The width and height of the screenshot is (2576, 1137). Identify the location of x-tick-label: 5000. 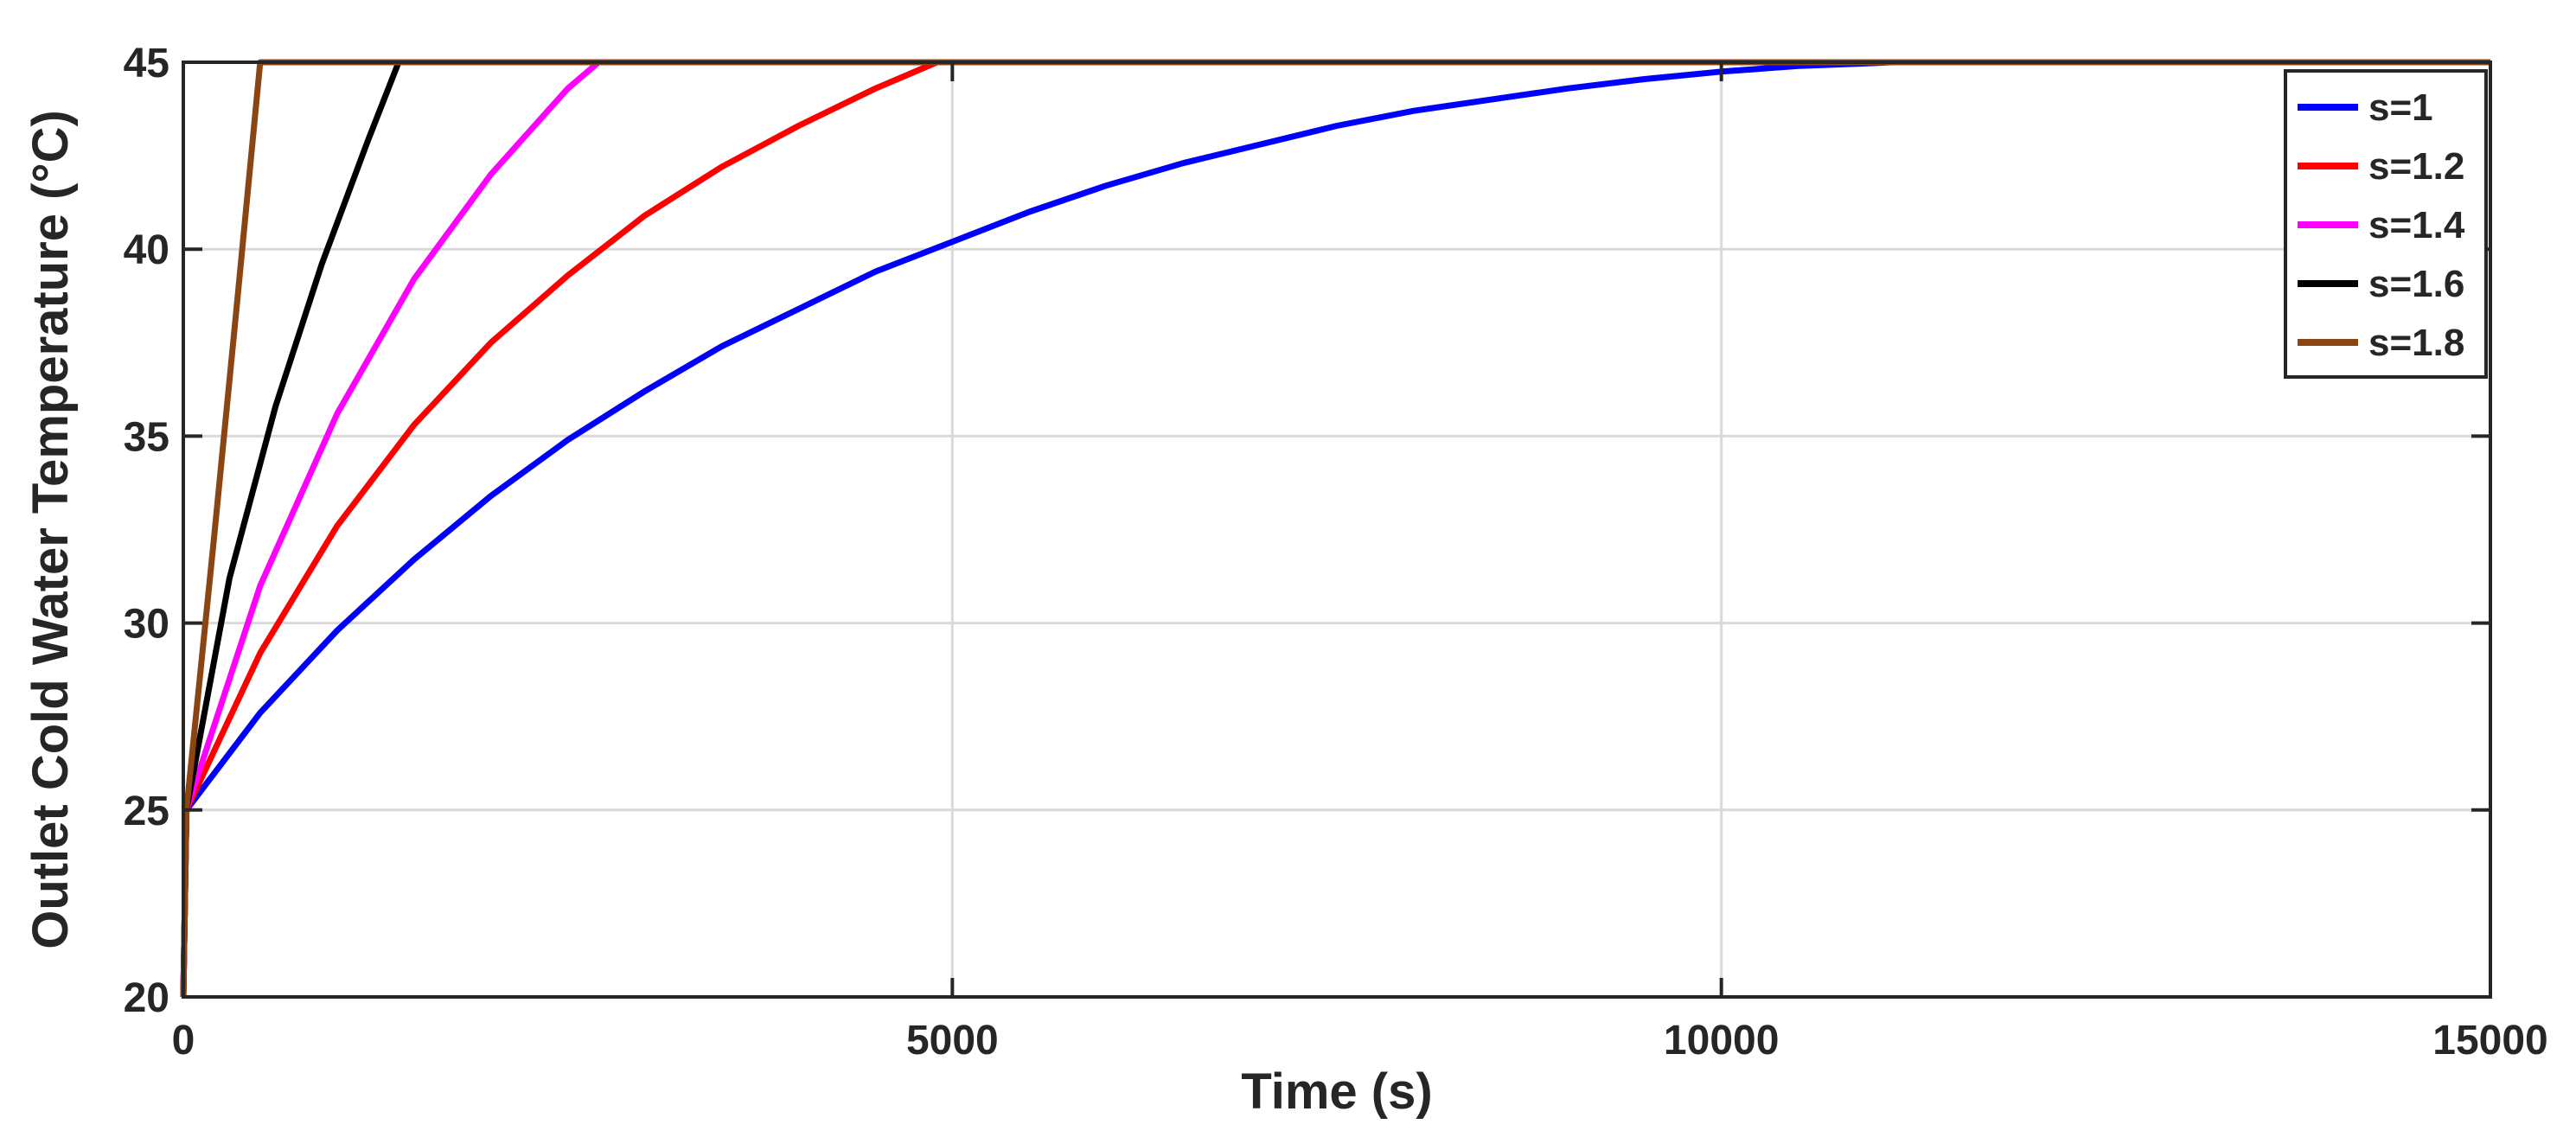
(953, 1041).